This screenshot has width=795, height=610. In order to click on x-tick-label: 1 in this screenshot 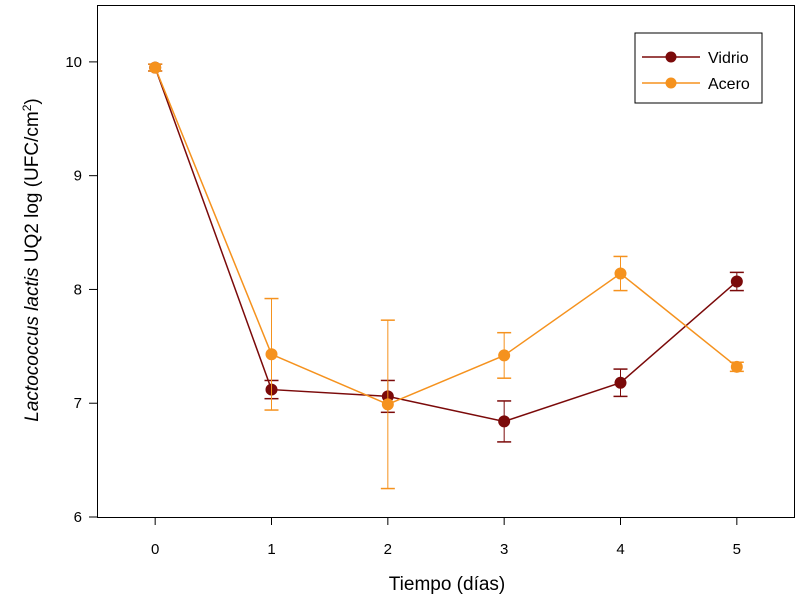, I will do `click(271, 549)`.